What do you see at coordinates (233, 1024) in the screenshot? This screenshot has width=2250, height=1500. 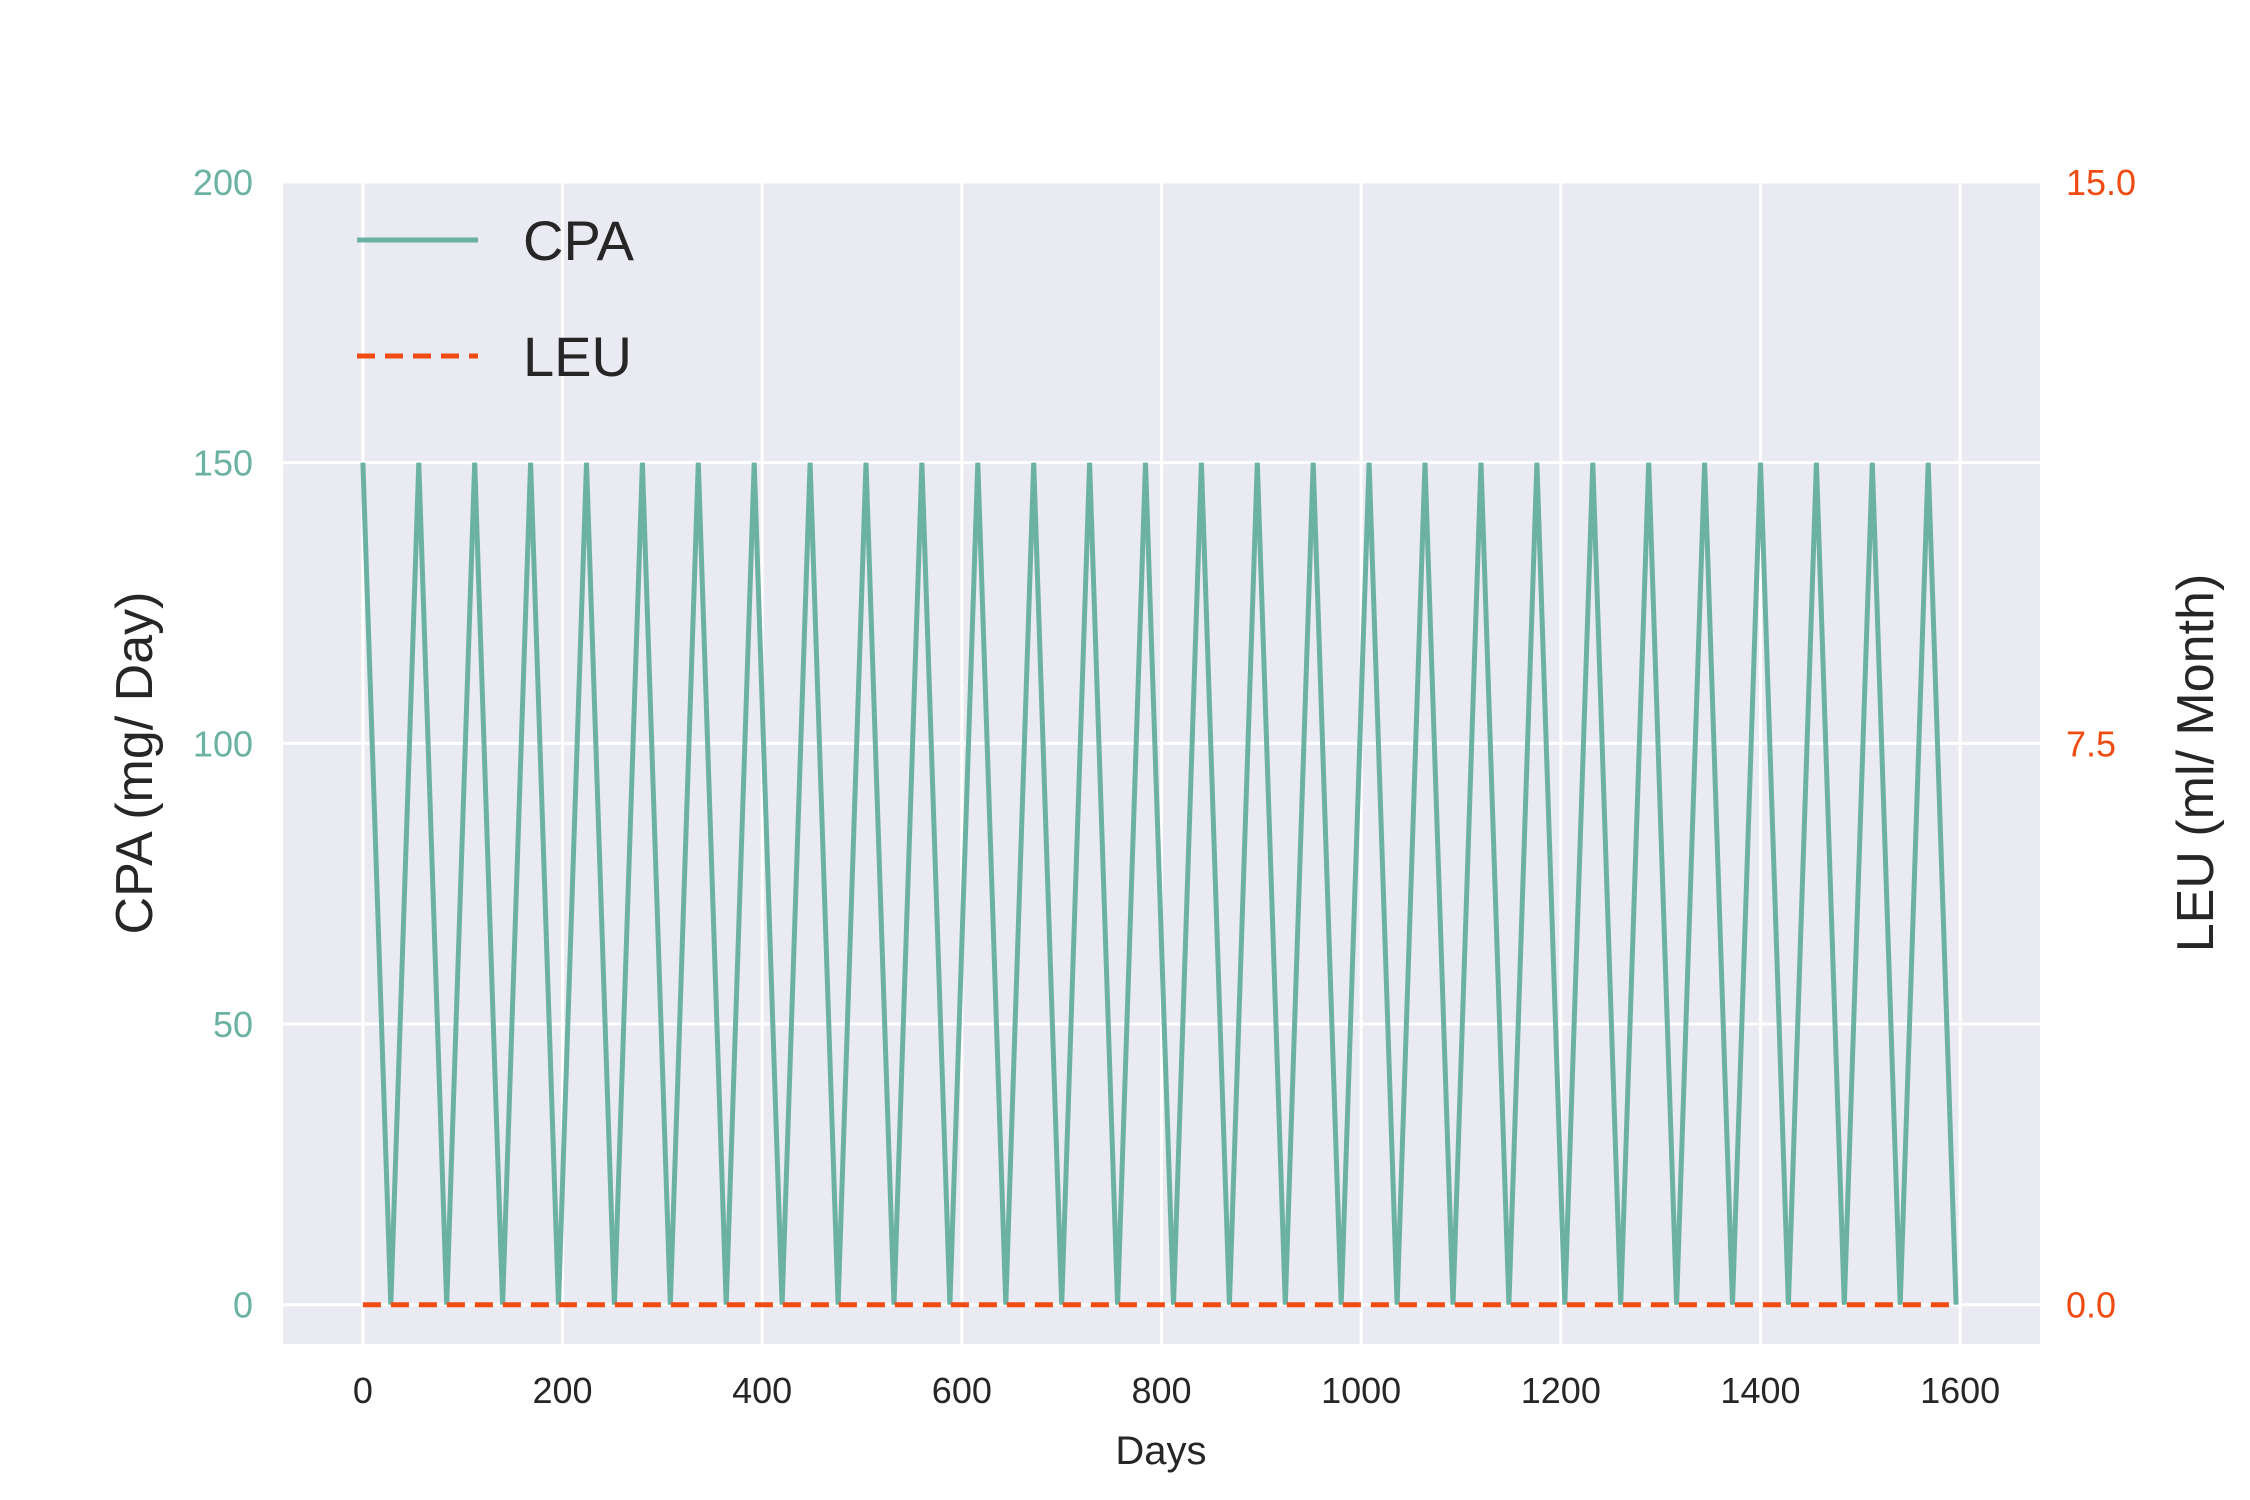 I see `left-tick-label: 50` at bounding box center [233, 1024].